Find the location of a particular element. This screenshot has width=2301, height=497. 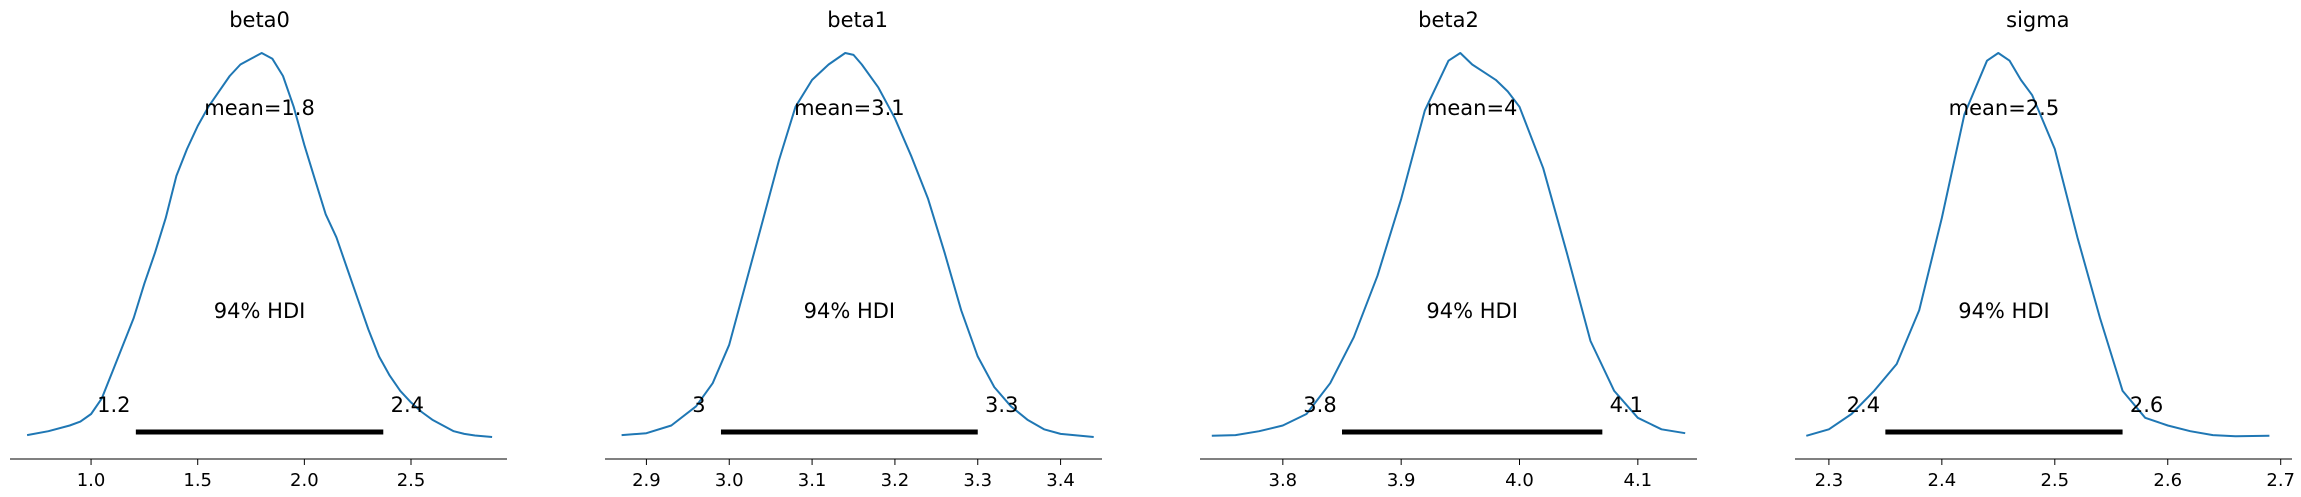

hdi-high-label: 2.6 is located at coordinates (2146, 405).